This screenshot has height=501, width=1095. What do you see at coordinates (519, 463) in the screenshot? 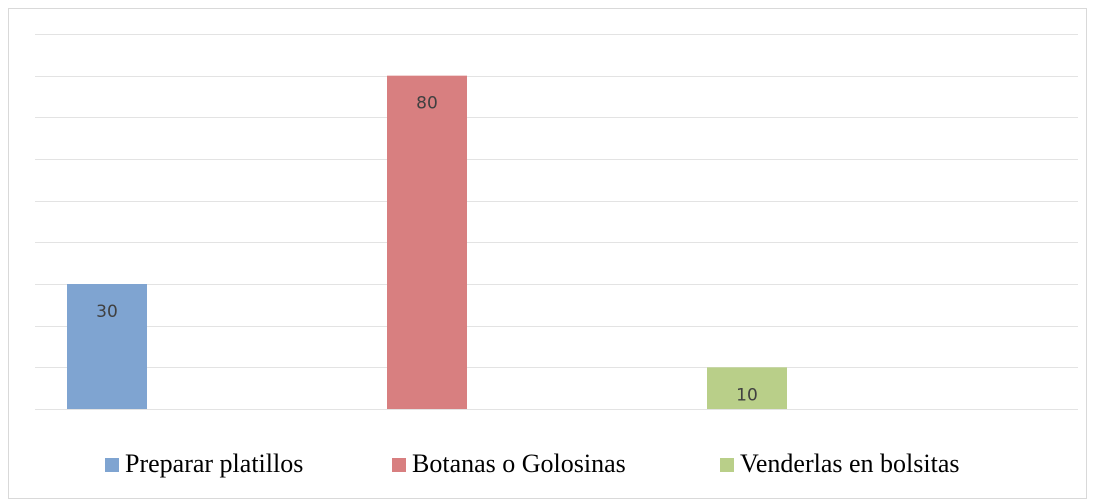
I see `legend-label: Botanas o Golosinas` at bounding box center [519, 463].